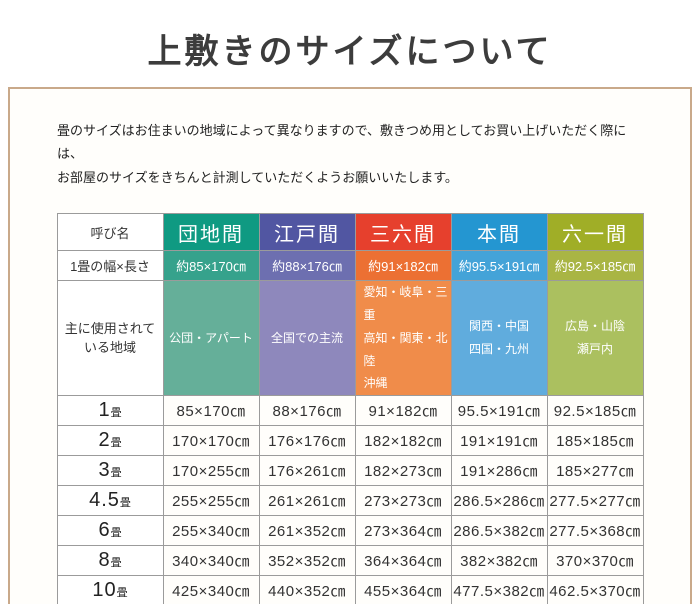  What do you see at coordinates (307, 411) in the screenshot?
I see `size-value-cell: 88×176㎝` at bounding box center [307, 411].